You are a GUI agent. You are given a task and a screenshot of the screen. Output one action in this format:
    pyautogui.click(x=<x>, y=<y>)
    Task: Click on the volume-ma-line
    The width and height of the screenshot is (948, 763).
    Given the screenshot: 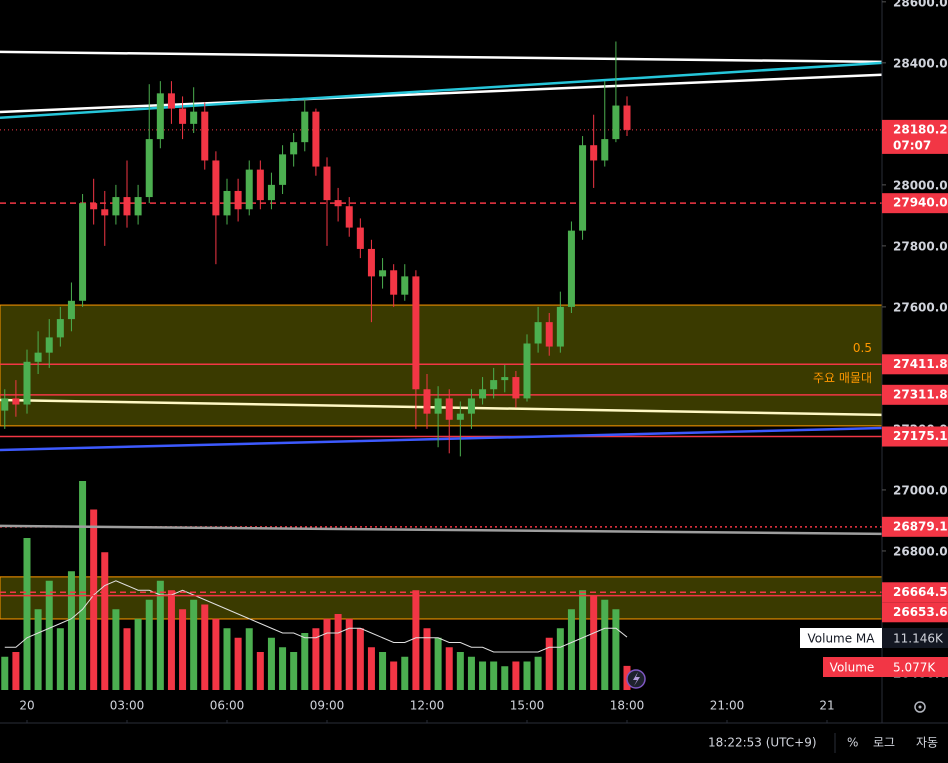 What is the action you would take?
    pyautogui.click(x=316, y=616)
    